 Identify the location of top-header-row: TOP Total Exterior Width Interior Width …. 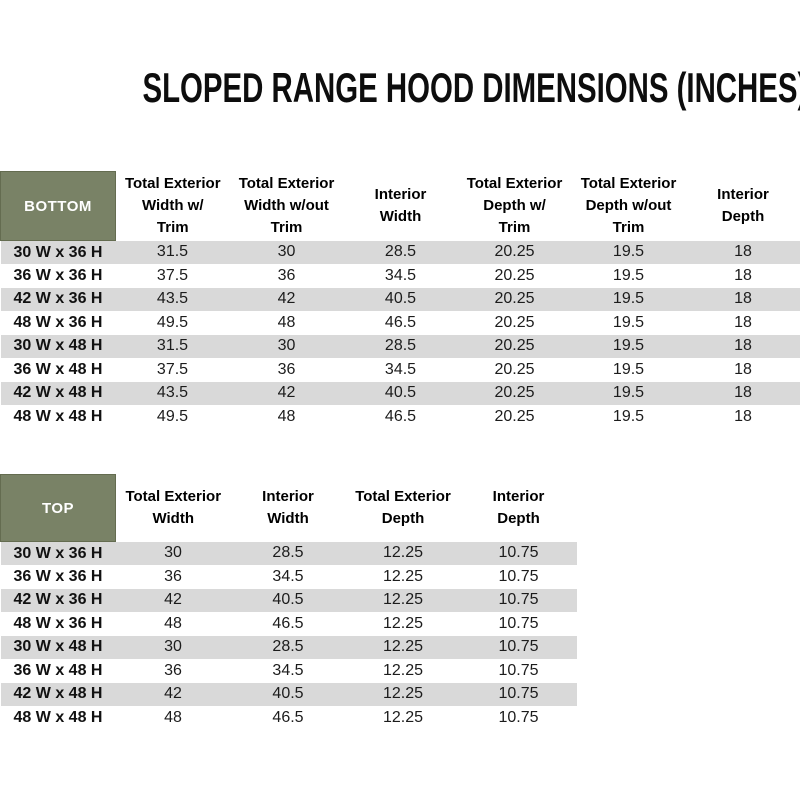
(288, 508).